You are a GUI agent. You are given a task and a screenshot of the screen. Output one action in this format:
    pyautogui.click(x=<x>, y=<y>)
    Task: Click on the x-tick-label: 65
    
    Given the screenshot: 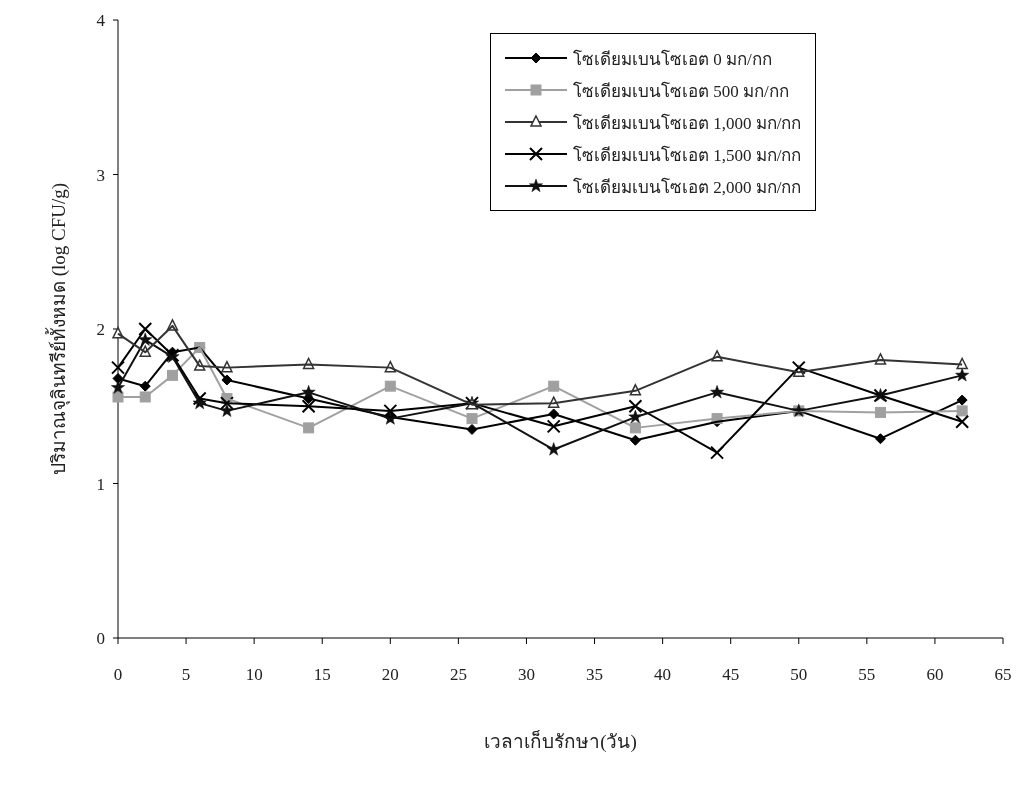 What is the action you would take?
    pyautogui.click(x=1003, y=675)
    